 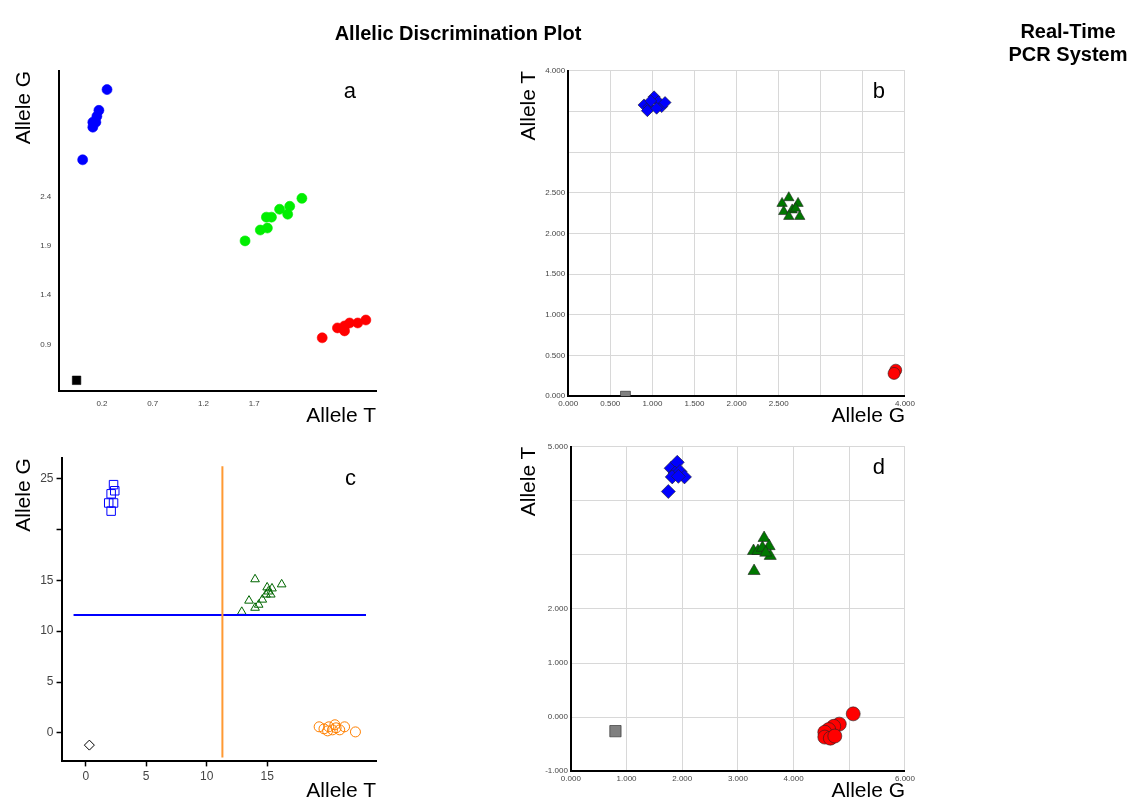 I want to click on x-tick-label: 0, so click(x=86, y=775).